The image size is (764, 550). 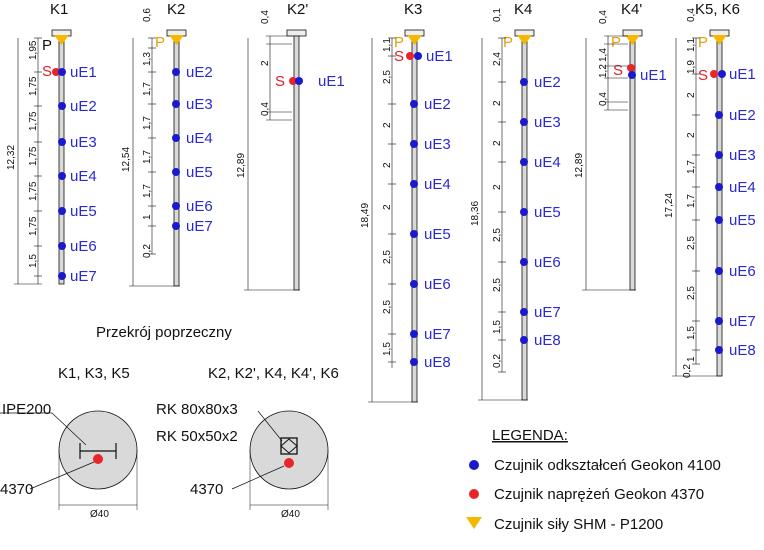 I want to click on section-group-right: K2, K2', K4, K4', K6, so click(x=273, y=373).